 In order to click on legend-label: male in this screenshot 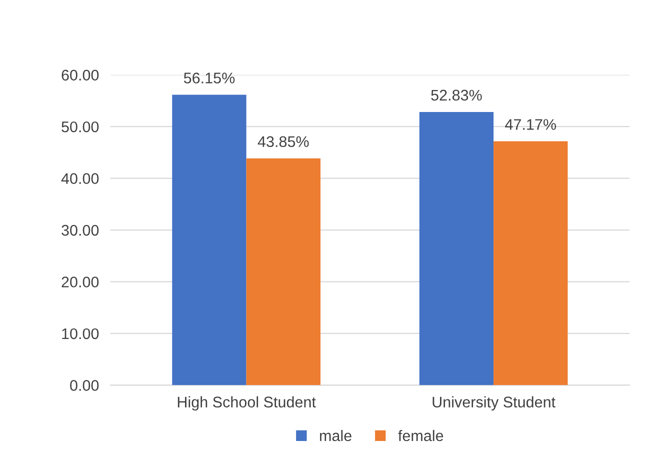, I will do `click(336, 436)`.